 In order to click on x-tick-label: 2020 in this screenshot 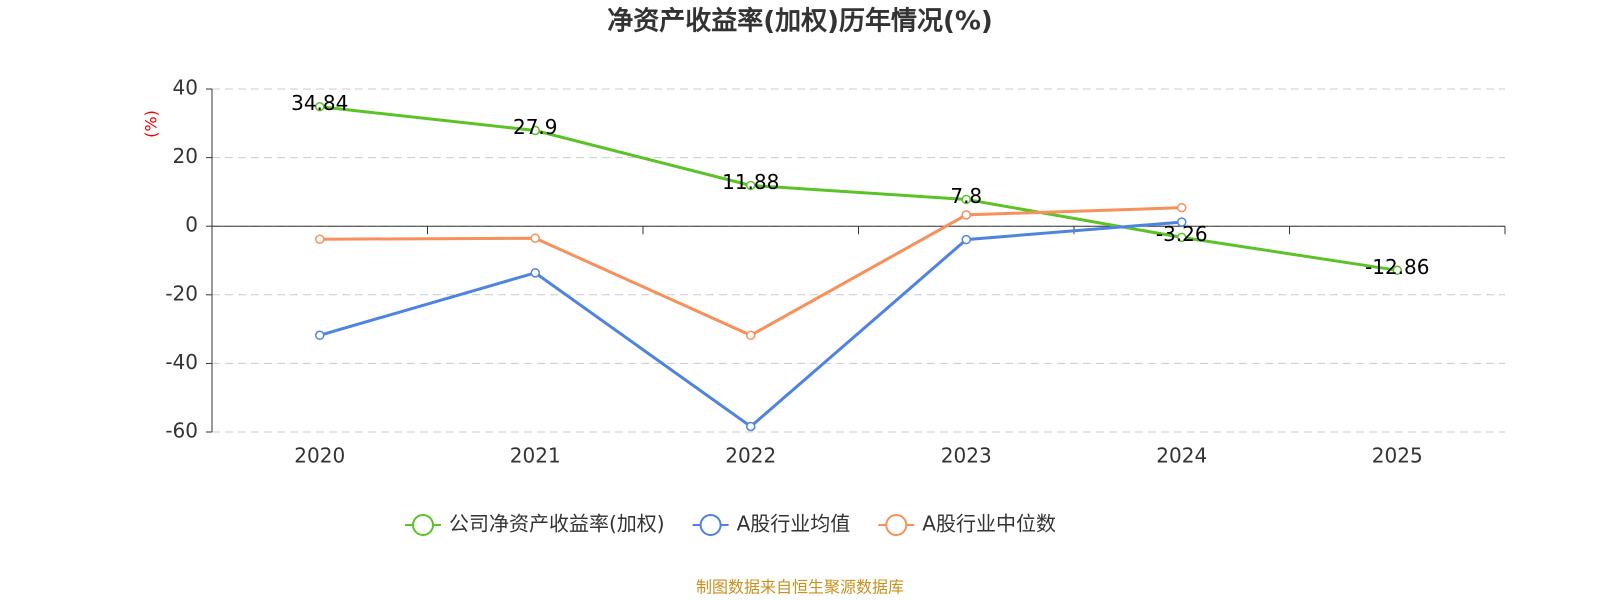, I will do `click(319, 456)`.